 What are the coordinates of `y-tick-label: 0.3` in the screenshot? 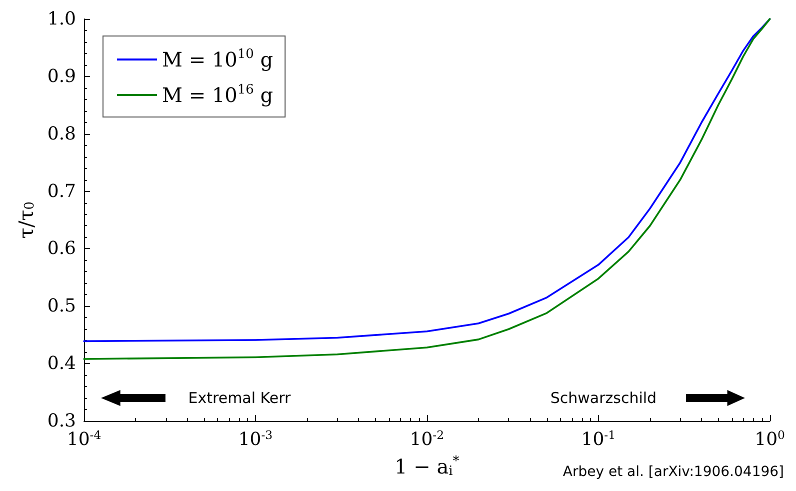 It's located at (61, 421).